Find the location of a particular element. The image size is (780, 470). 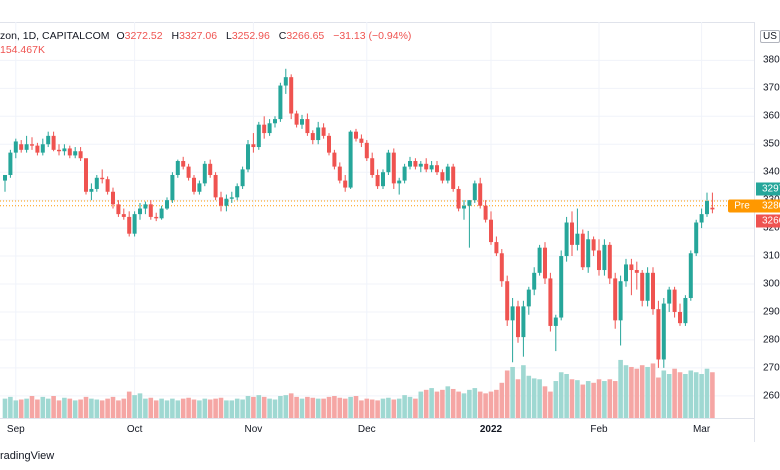

time-tick-label: Oct is located at coordinates (134, 429).